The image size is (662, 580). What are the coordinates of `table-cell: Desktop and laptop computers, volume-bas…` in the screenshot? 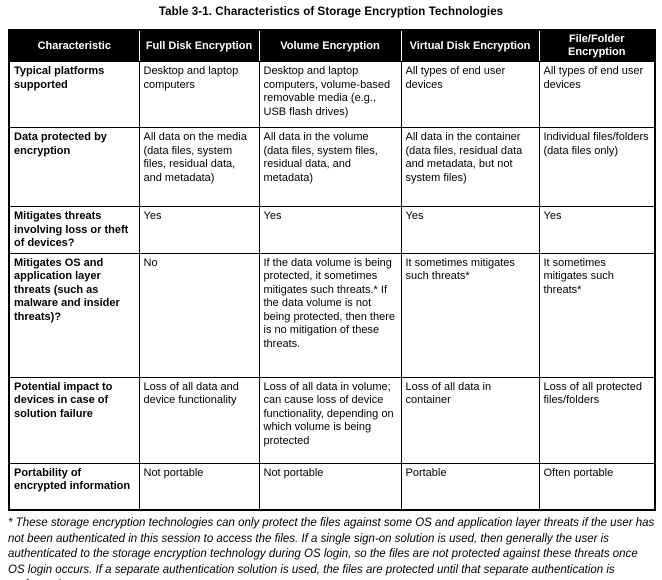 It's located at (330, 94).